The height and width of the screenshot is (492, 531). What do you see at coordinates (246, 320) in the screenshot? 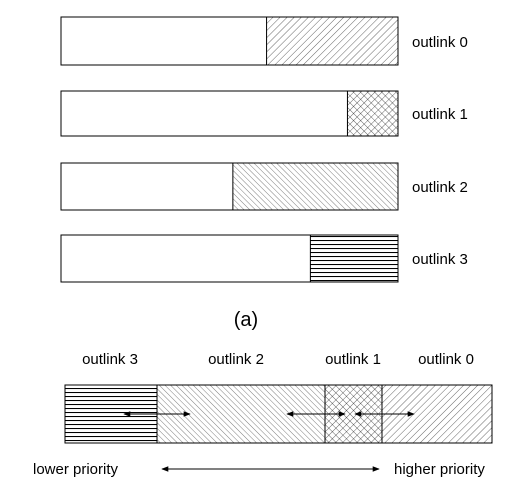
I see `caption: (a)` at bounding box center [246, 320].